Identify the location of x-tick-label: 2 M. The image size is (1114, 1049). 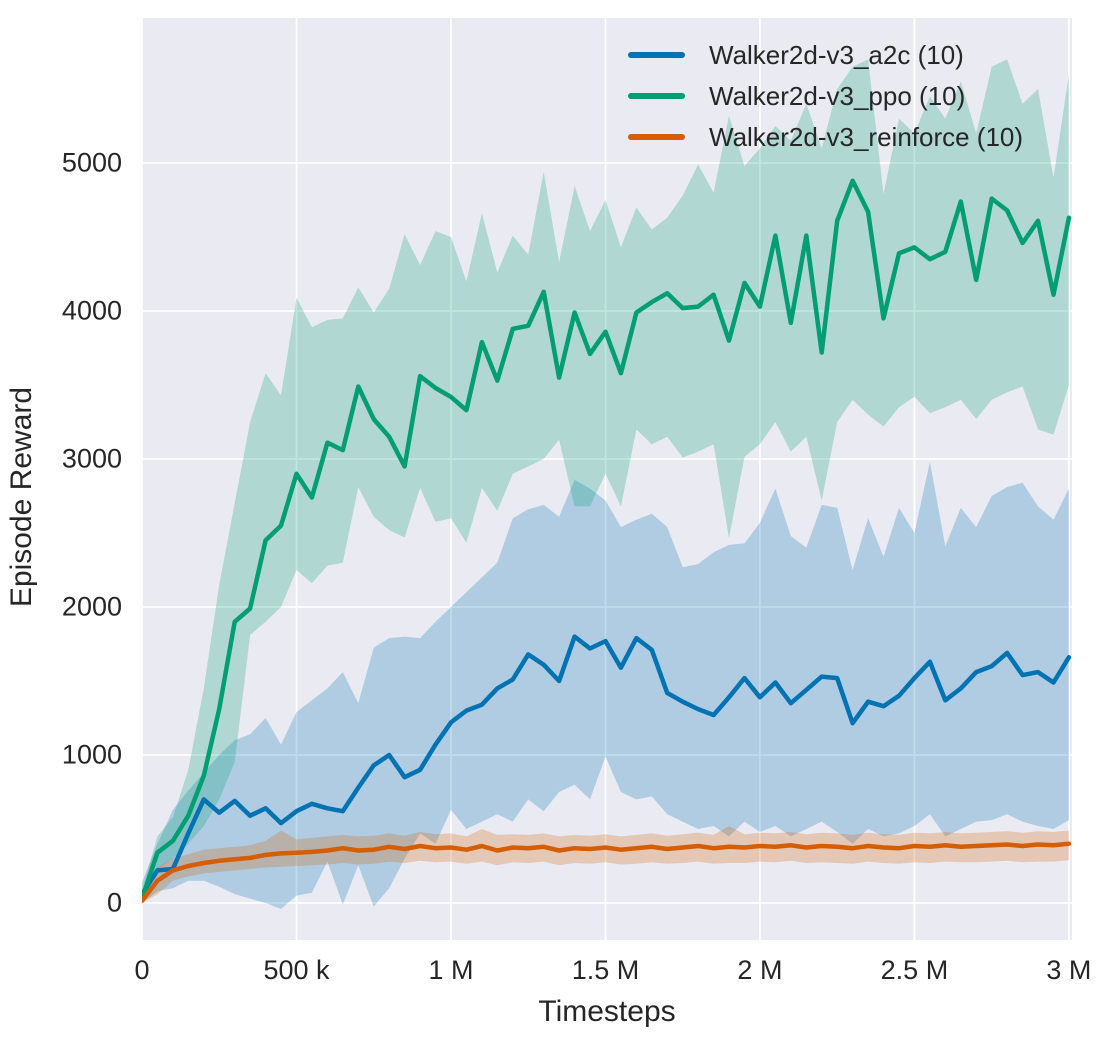
(760, 970).